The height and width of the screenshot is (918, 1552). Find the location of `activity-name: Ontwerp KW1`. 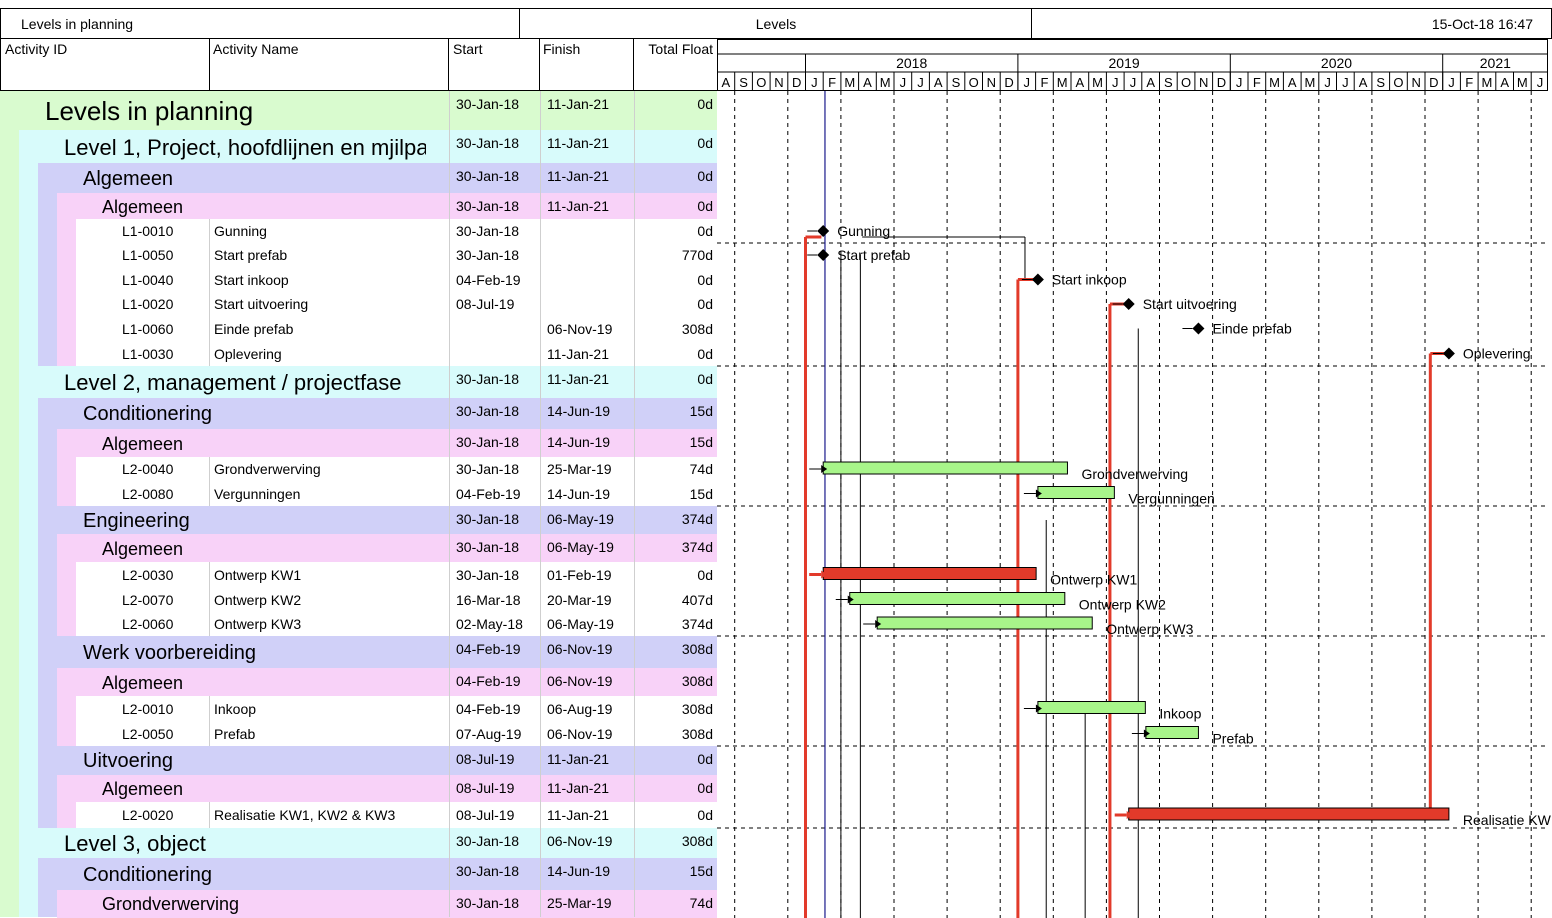

activity-name: Ontwerp KW1 is located at coordinates (258, 574).